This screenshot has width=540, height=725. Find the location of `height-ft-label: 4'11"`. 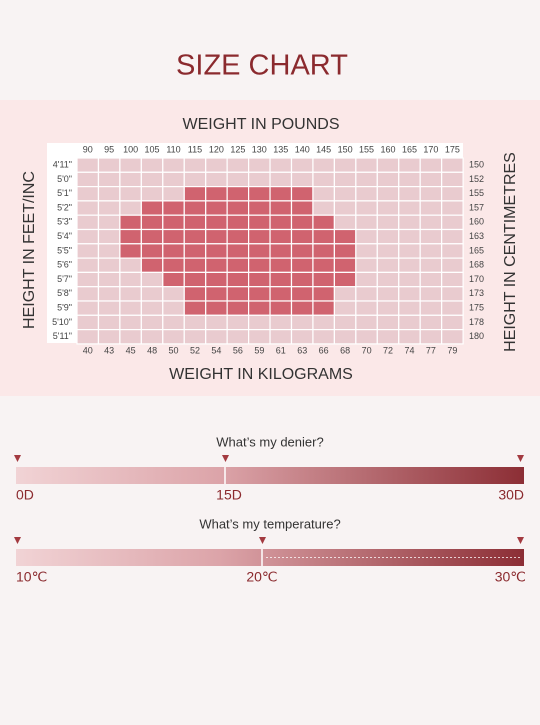

height-ft-label: 4'11" is located at coordinates (62, 165).